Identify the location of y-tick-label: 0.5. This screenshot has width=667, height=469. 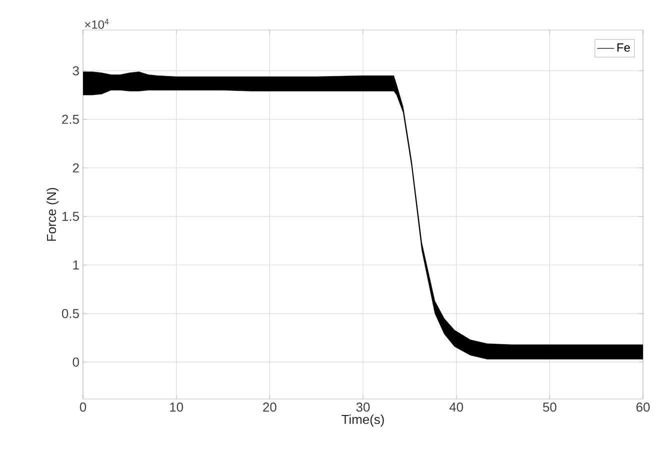
(70, 313).